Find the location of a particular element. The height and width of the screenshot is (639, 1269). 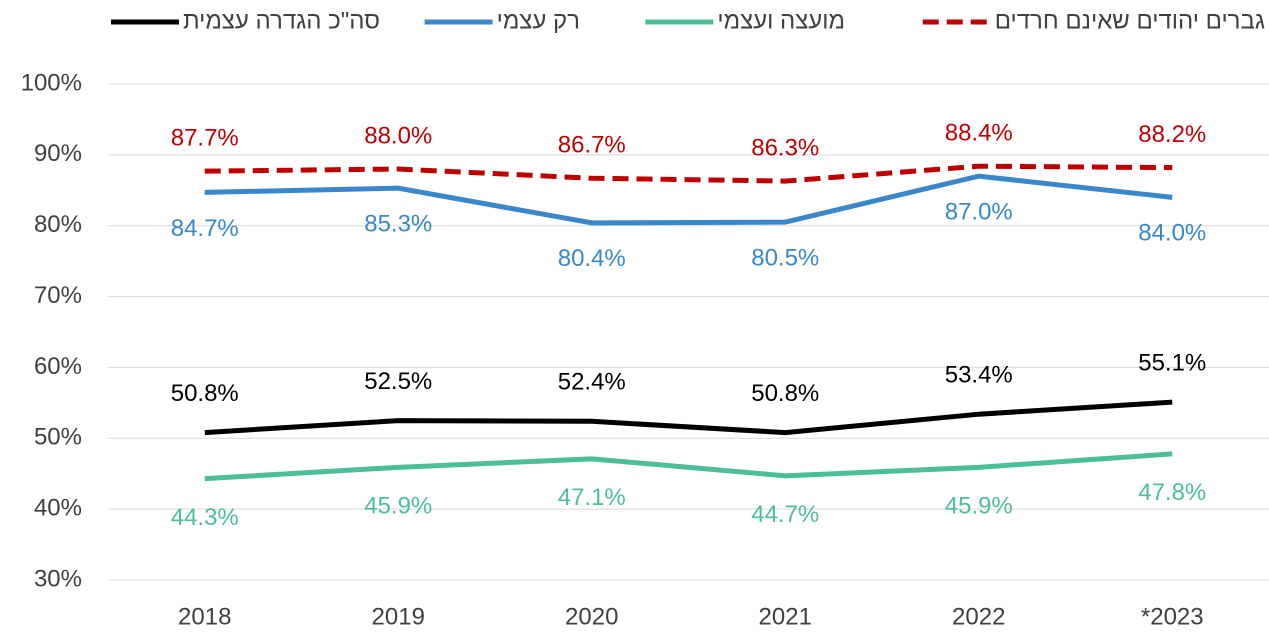

legend-label: סה"כ הגדרה עצמית is located at coordinates (281, 20).